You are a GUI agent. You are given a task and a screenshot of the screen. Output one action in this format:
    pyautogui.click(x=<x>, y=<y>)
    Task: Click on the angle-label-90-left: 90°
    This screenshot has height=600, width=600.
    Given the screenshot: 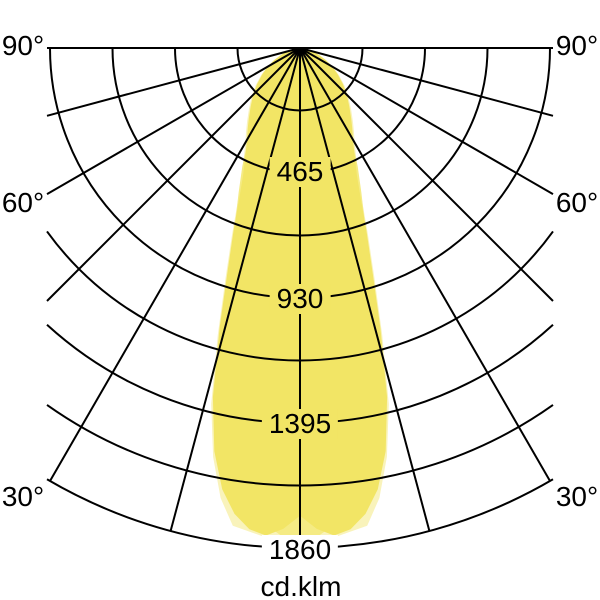 What is the action you would take?
    pyautogui.click(x=23, y=45)
    